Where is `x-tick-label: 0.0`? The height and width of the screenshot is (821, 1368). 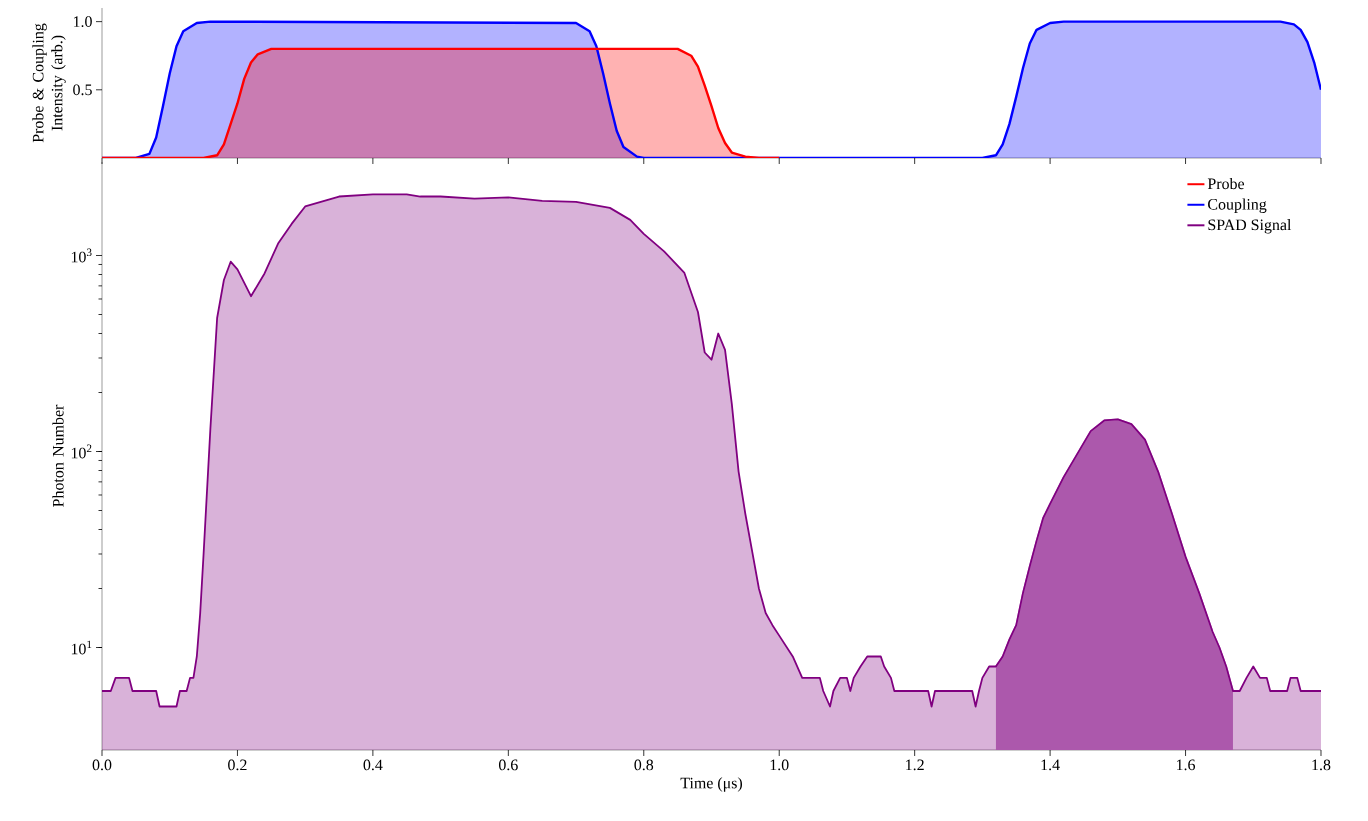
x-tick-label: 0.0 is located at coordinates (102, 765).